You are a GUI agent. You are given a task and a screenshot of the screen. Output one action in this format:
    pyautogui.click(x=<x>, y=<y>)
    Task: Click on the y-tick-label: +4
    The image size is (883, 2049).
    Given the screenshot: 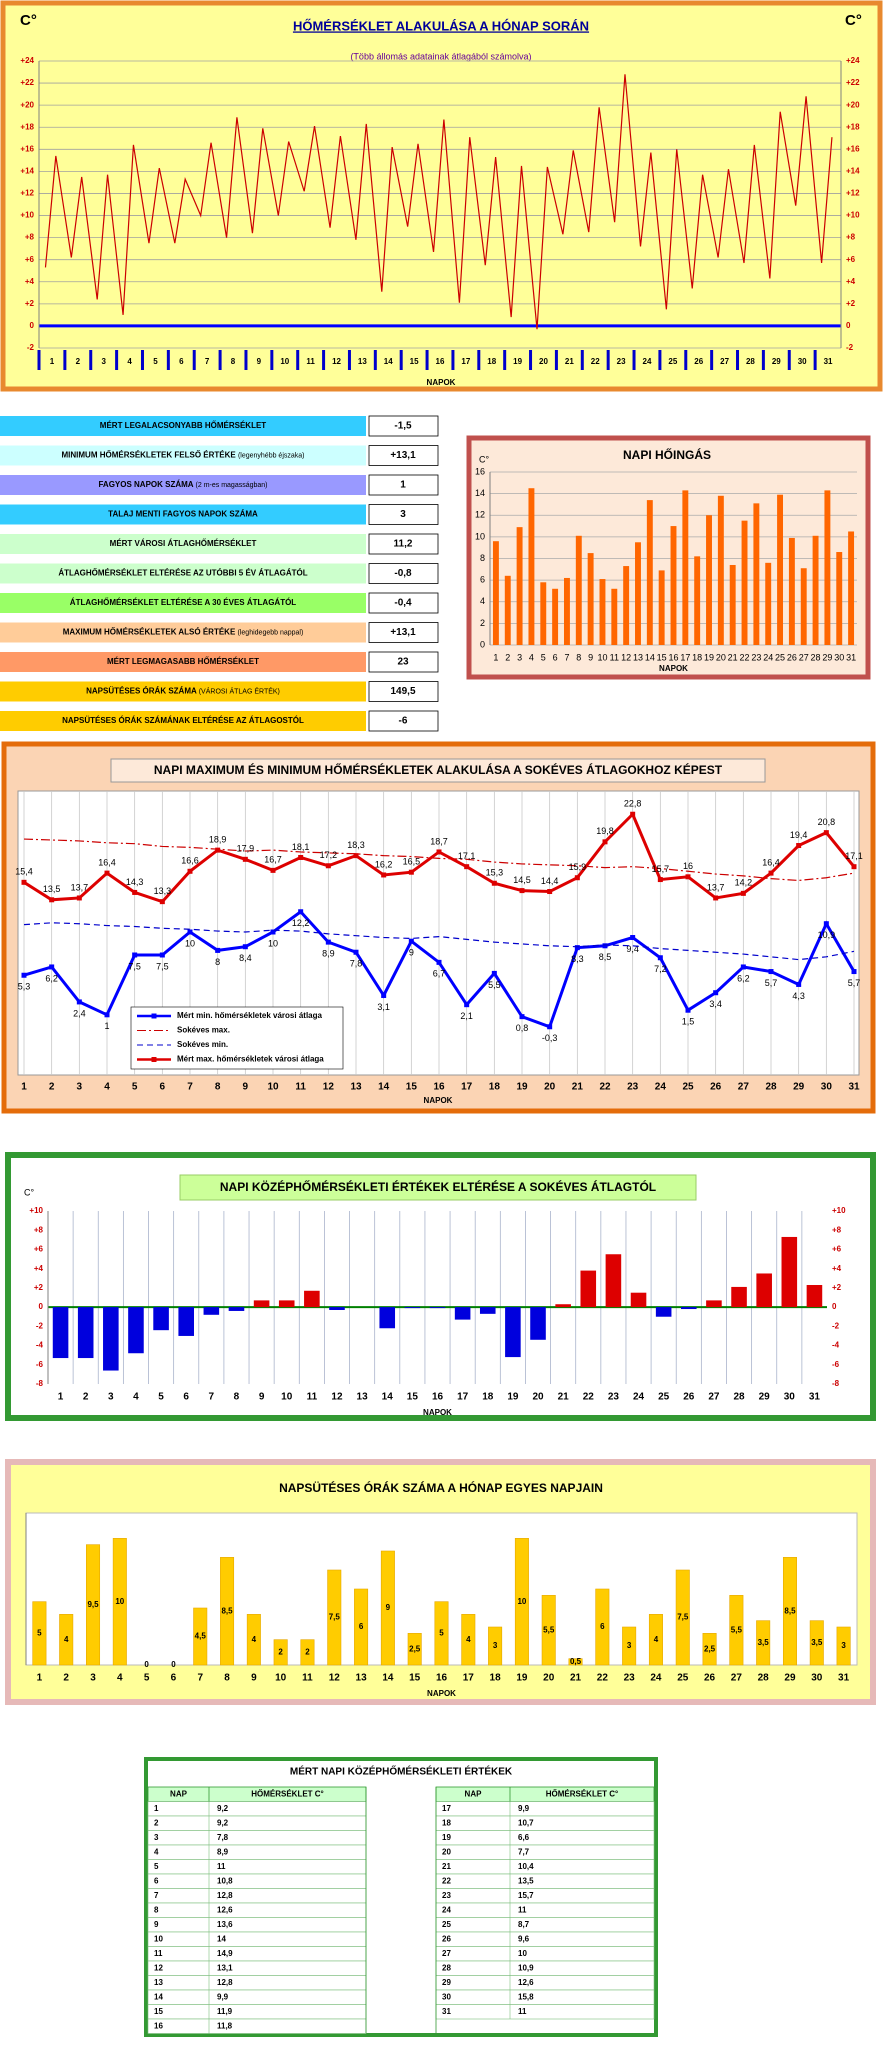 What is the action you would take?
    pyautogui.click(x=39, y=1268)
    